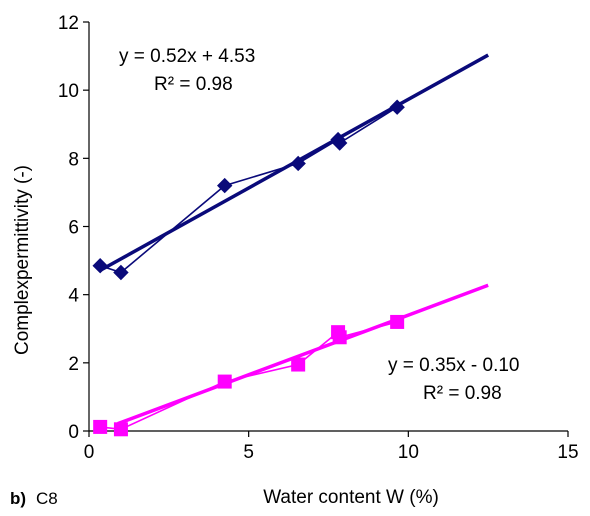  Describe the element at coordinates (193, 84) in the screenshot. I see `series-1-r2: R² = 0.98` at that location.